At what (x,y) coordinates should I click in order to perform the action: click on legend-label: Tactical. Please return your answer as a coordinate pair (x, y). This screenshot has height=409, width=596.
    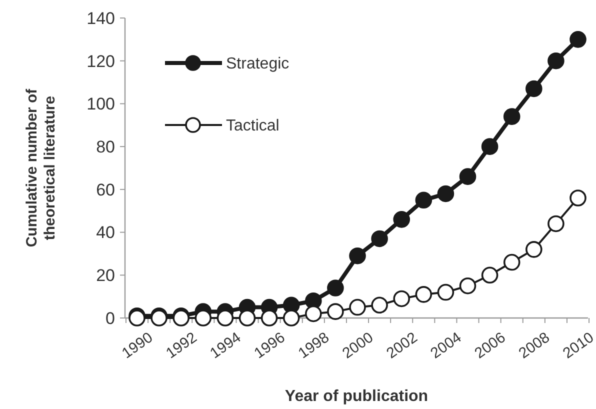
    Looking at the image, I should click on (253, 126).